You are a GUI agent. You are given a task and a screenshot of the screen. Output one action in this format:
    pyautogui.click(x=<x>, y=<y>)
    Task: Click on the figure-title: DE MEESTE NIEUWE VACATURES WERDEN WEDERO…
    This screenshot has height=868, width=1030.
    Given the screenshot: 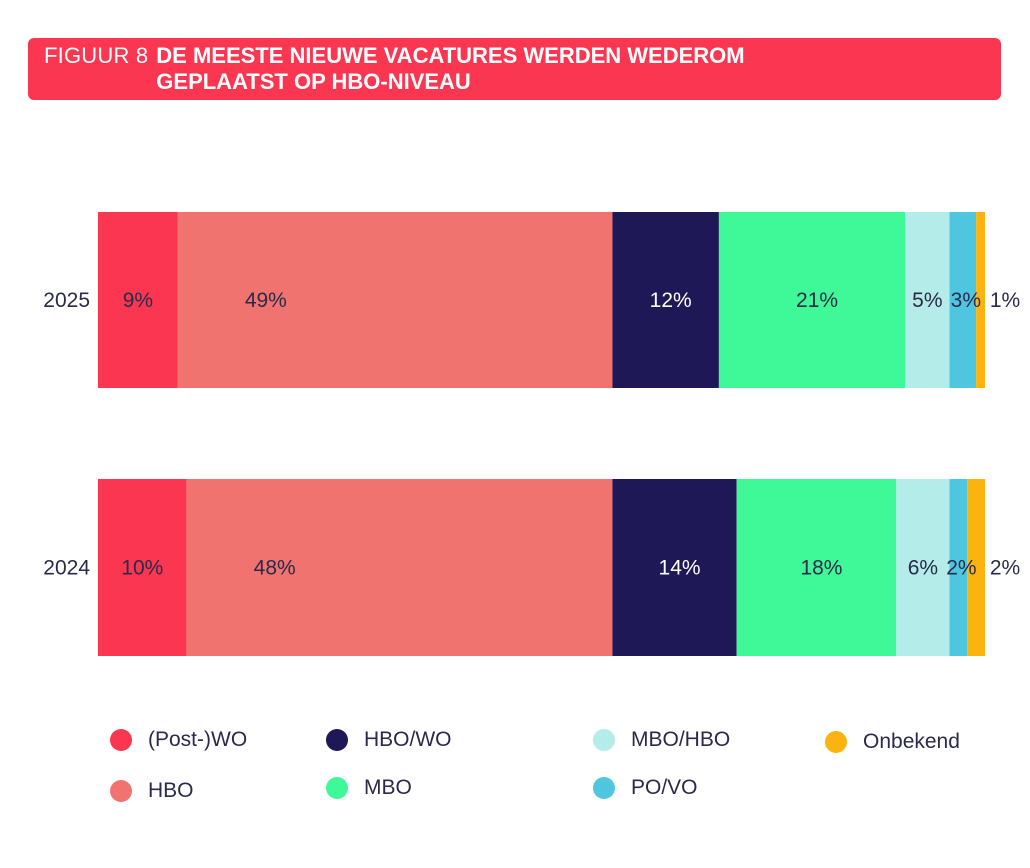 What is the action you would take?
    pyautogui.click(x=450, y=68)
    